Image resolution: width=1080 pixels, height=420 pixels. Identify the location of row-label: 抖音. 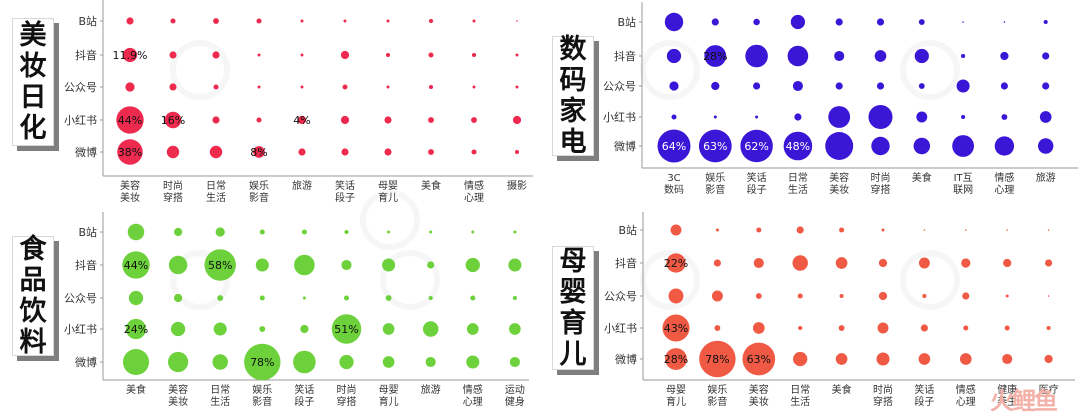
(86, 55).